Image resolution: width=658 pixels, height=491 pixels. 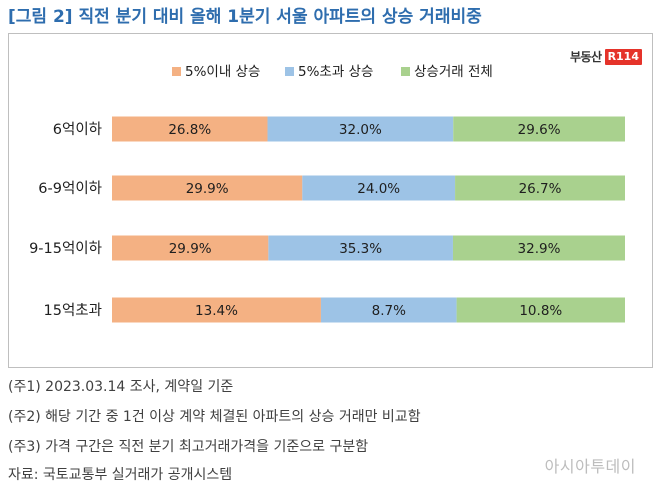 I want to click on data-label-1-2: 32.0%, so click(x=360, y=130).